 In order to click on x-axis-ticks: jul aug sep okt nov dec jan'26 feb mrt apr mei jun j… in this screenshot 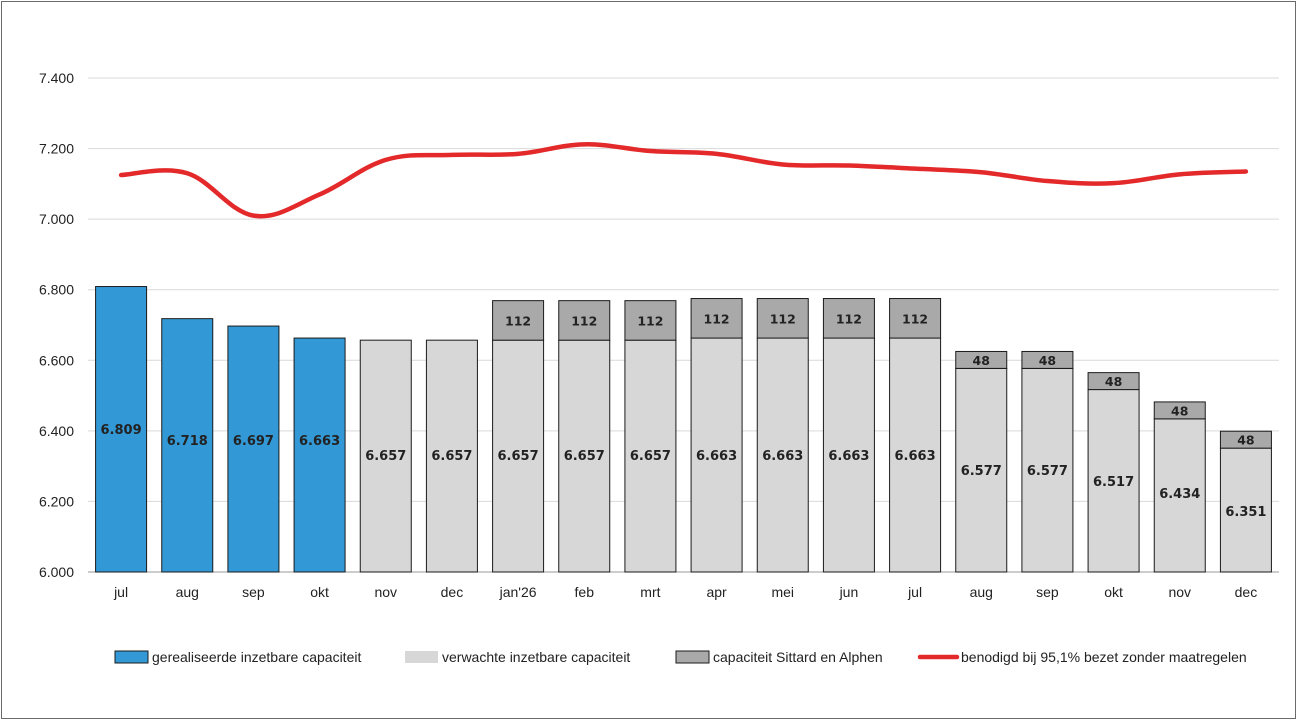, I will do `click(685, 592)`.